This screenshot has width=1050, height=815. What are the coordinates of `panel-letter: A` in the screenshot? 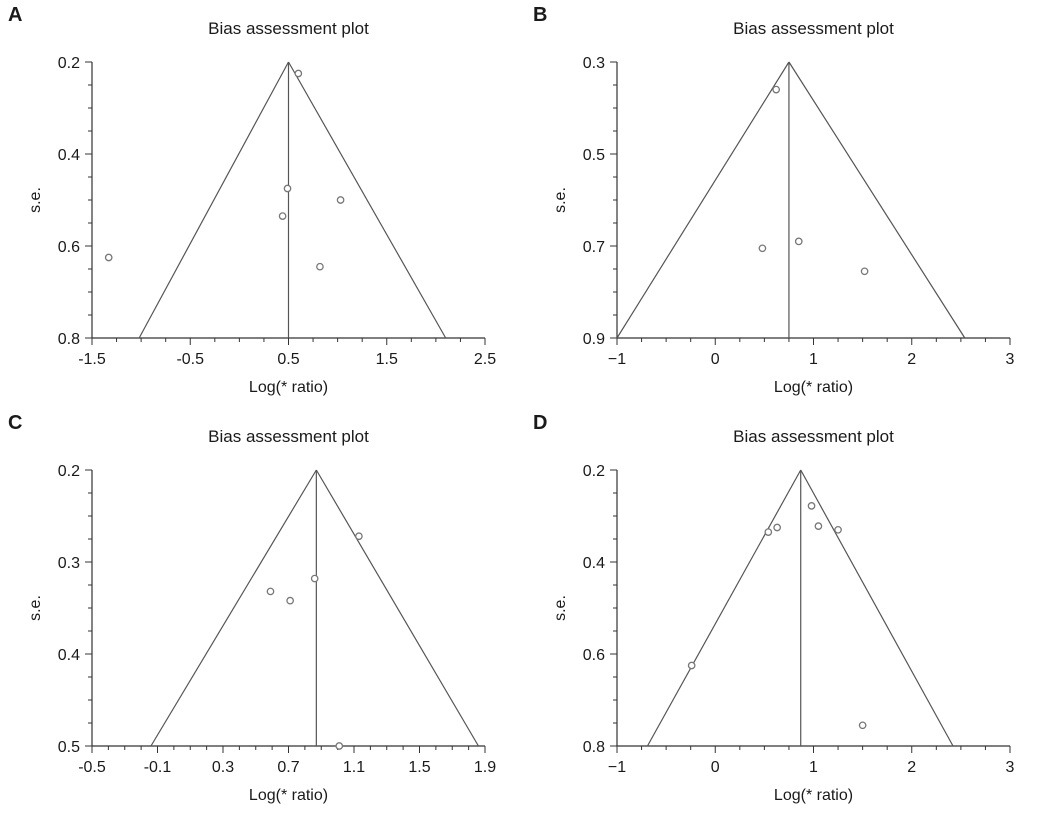 It's located at (15, 15).